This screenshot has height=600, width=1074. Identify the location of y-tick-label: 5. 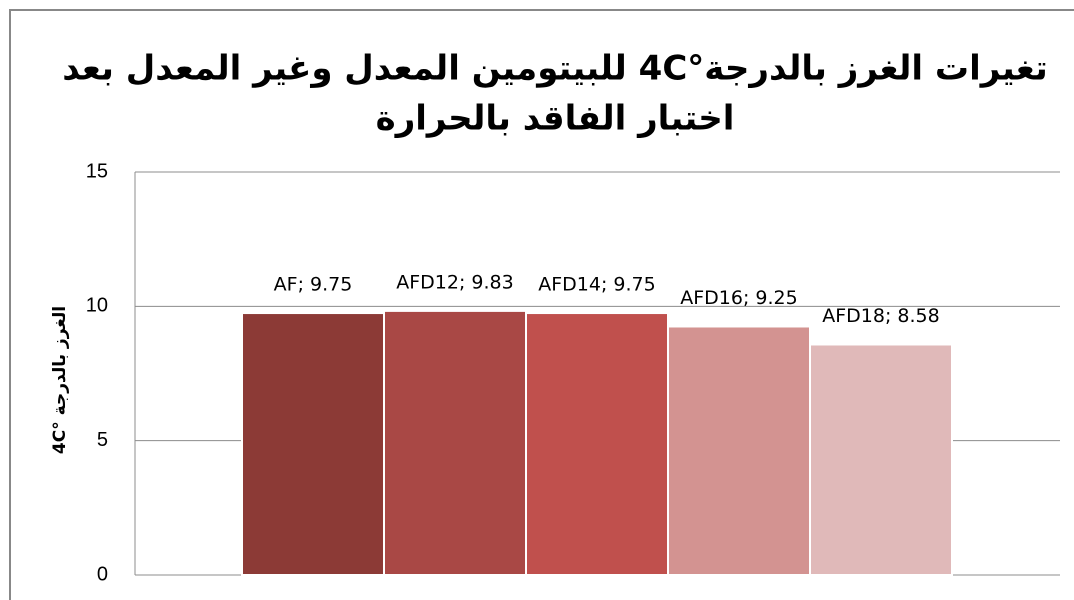
(102, 440).